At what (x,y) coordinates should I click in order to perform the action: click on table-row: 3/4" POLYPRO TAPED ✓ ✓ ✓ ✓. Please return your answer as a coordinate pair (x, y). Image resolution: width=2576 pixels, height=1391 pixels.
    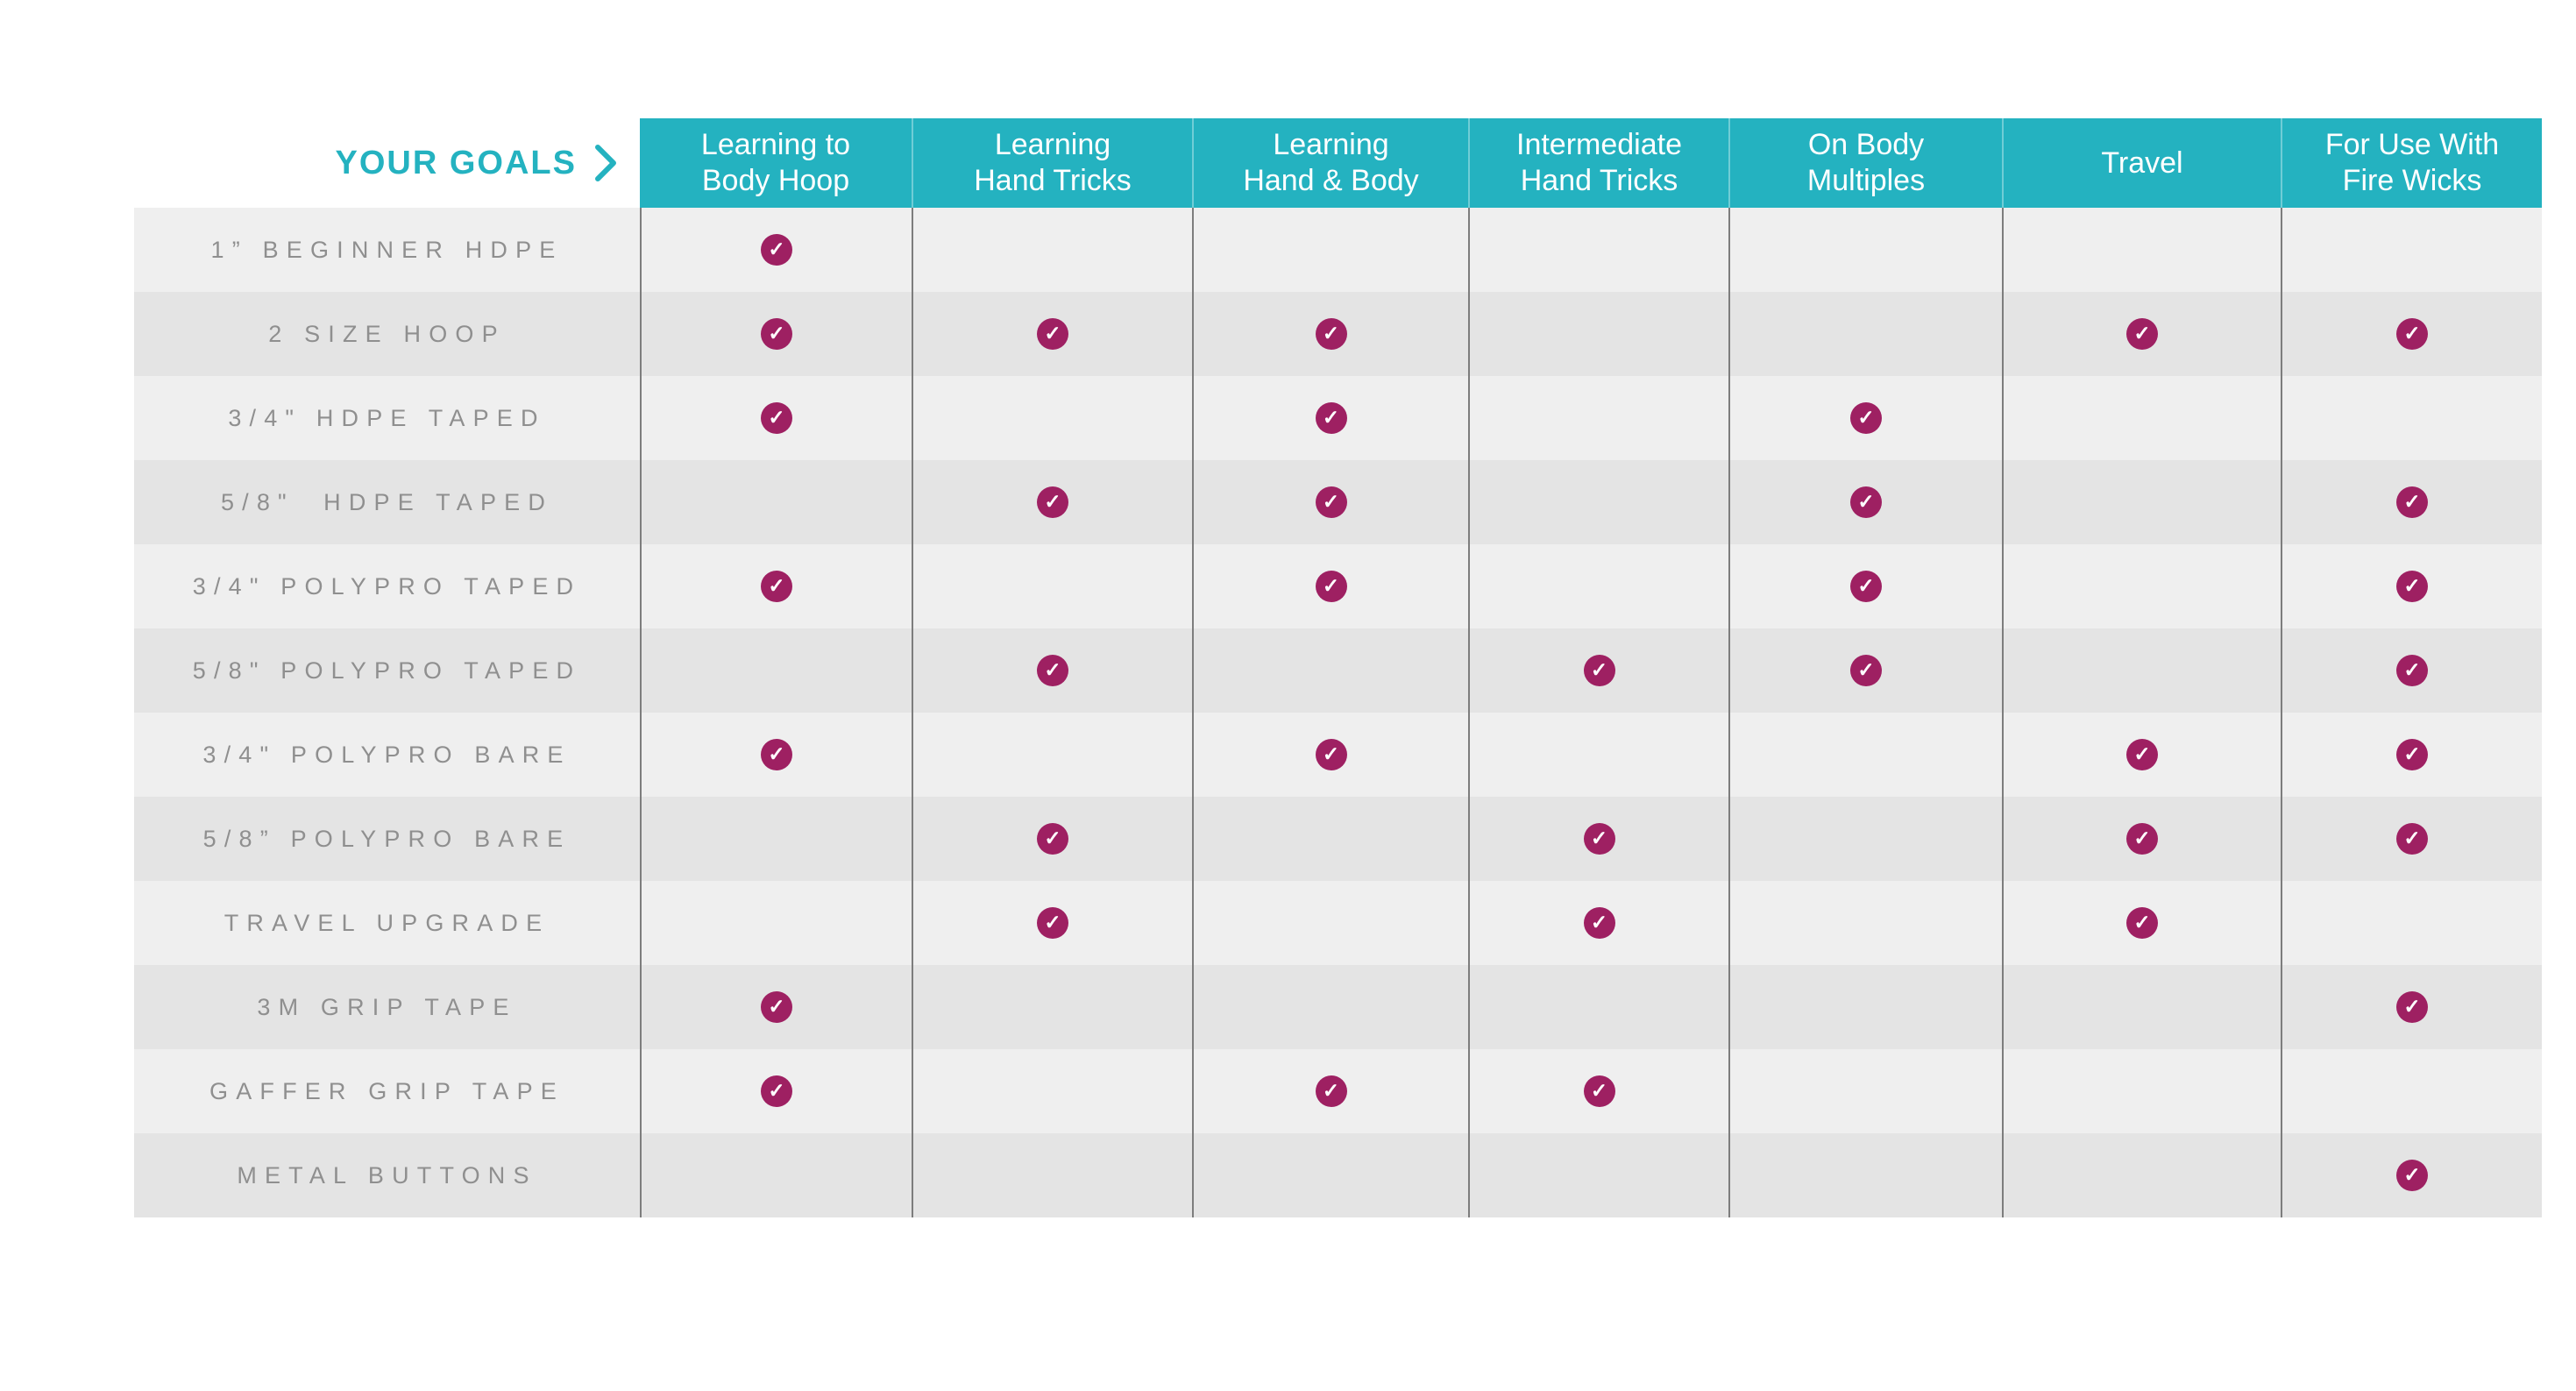
    Looking at the image, I should click on (1338, 586).